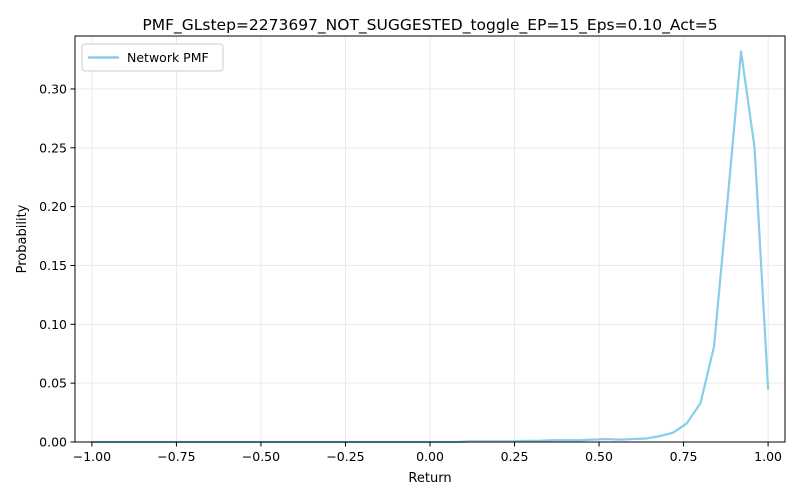 The width and height of the screenshot is (800, 500). I want to click on y-axis: 0.00 0.05 0.10 0.15 0.20 0.25 0.30, so click(57, 265).